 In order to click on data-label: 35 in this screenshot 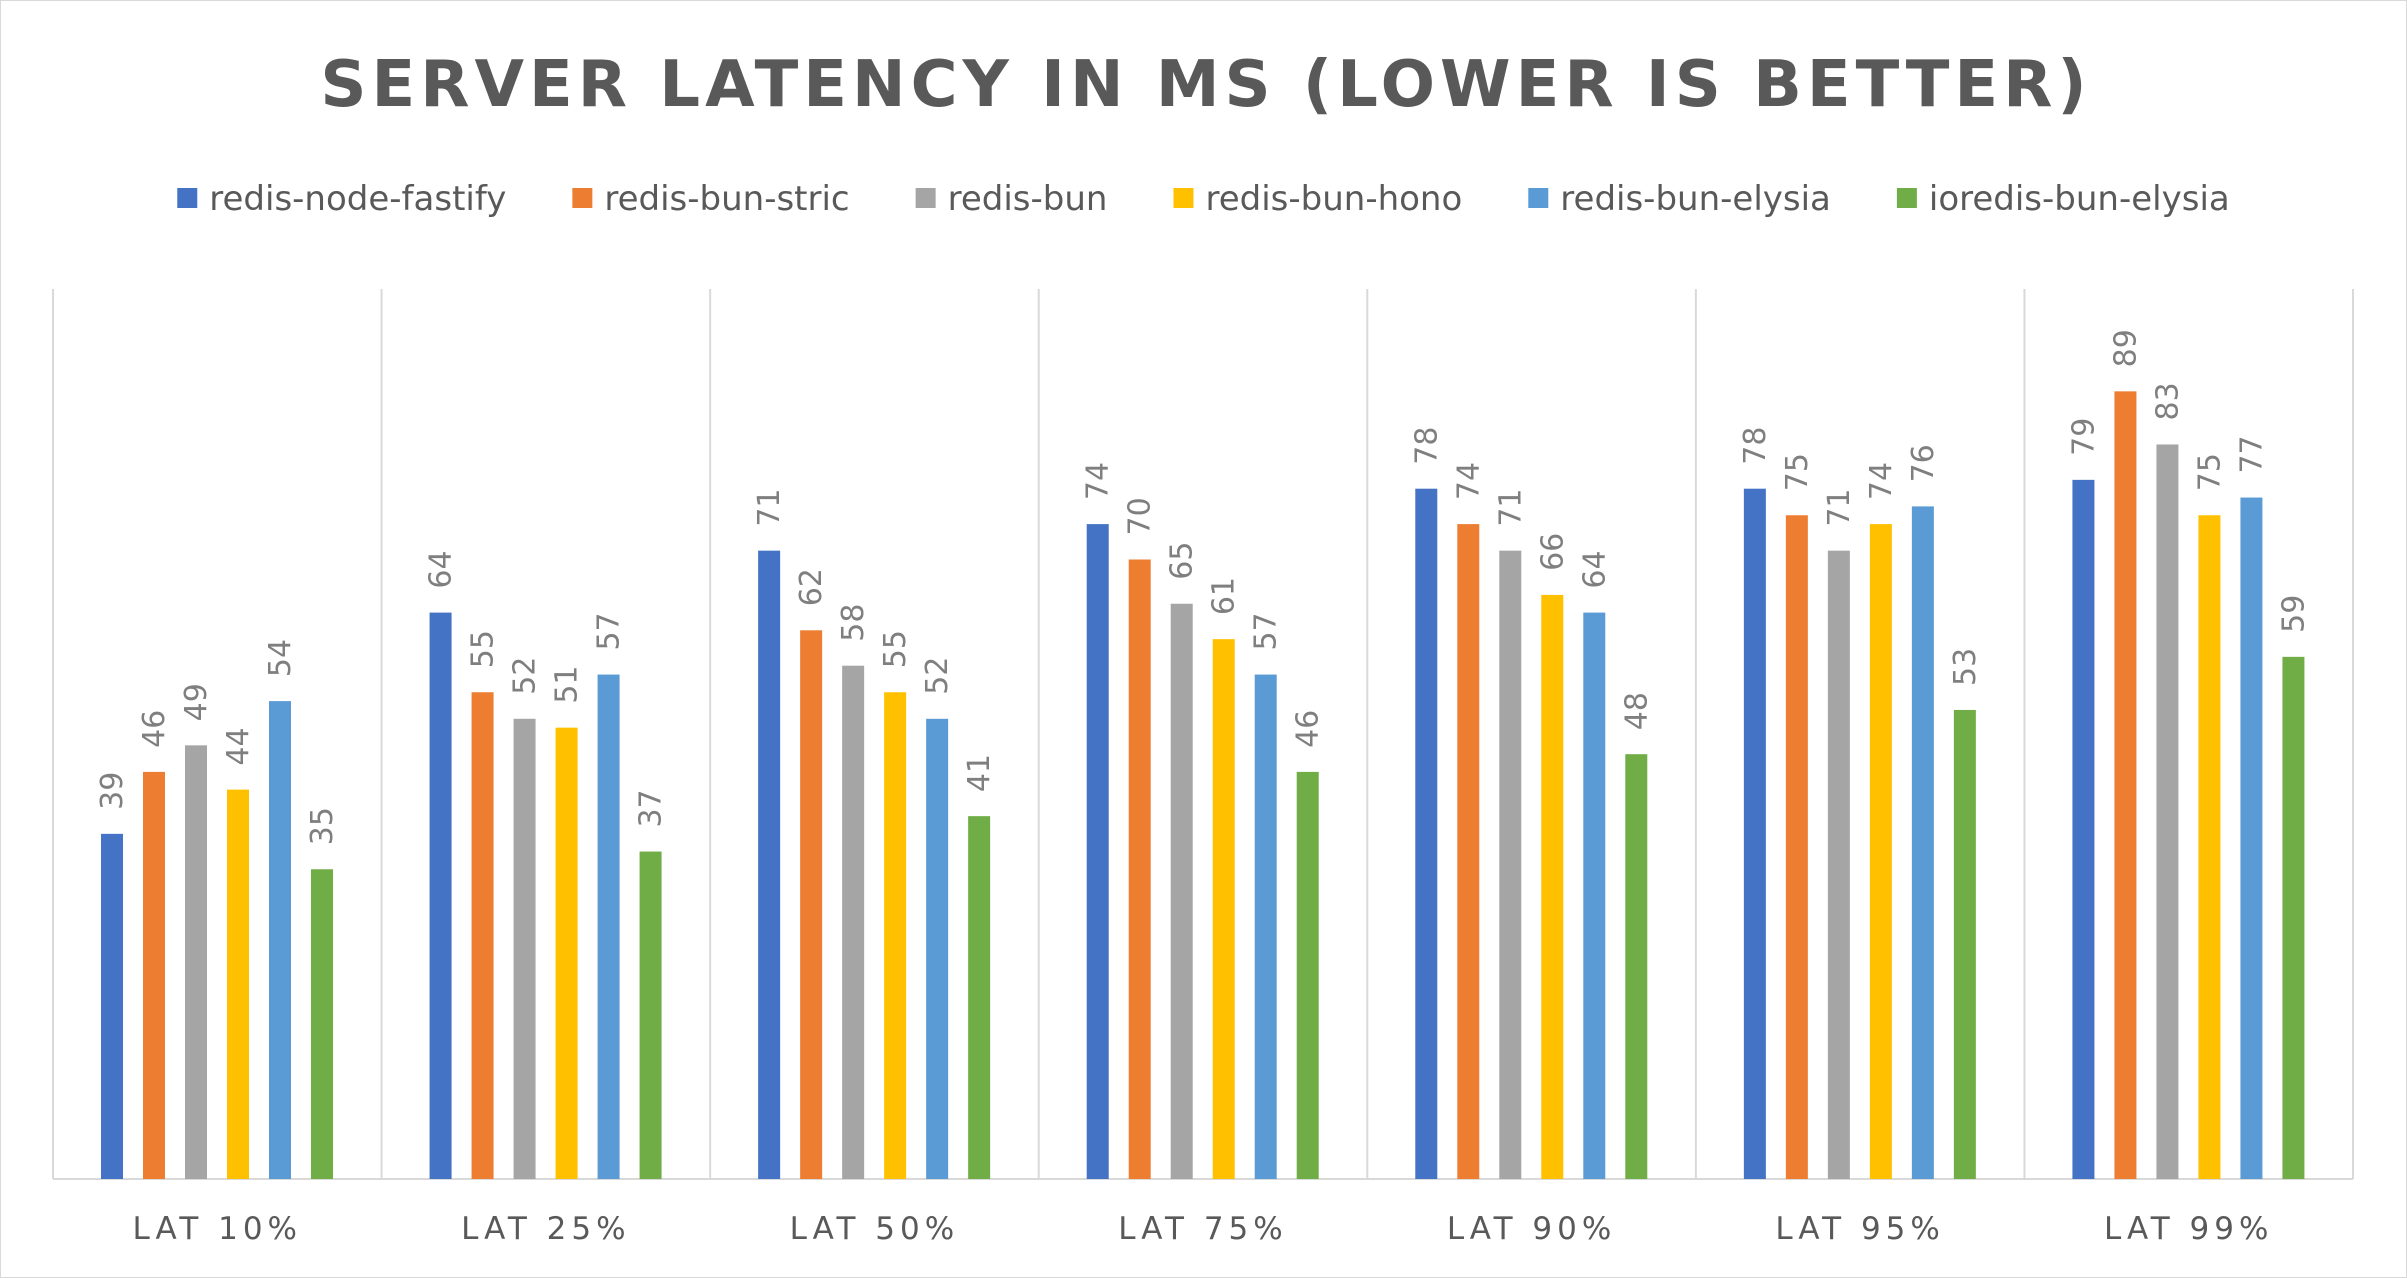, I will do `click(322, 826)`.